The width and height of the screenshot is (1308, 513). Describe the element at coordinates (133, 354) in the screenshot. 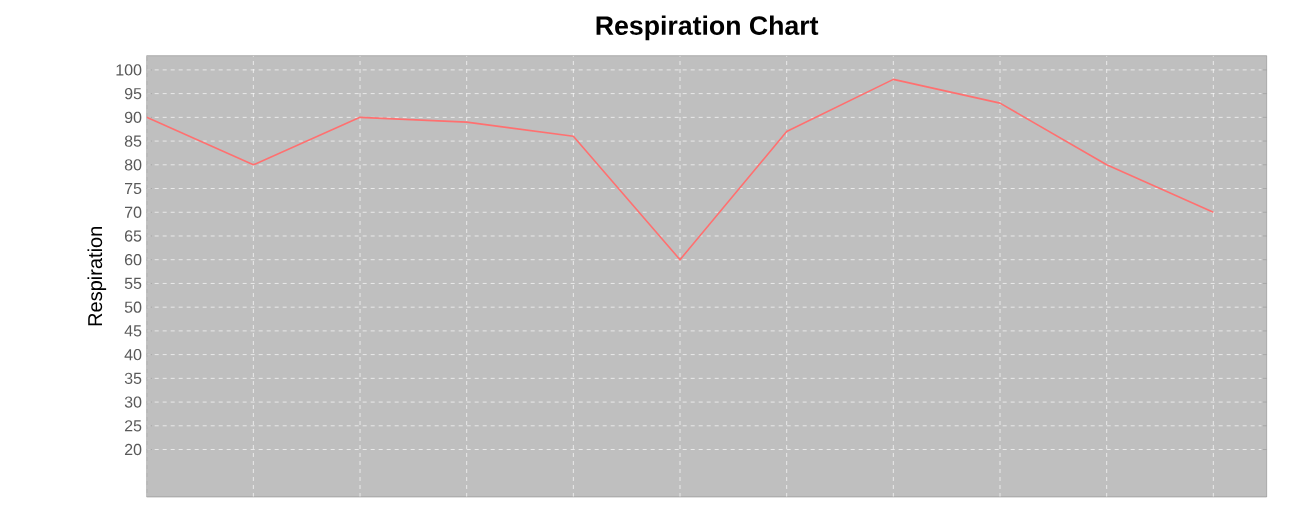

I see `y-tick-label: 40` at that location.